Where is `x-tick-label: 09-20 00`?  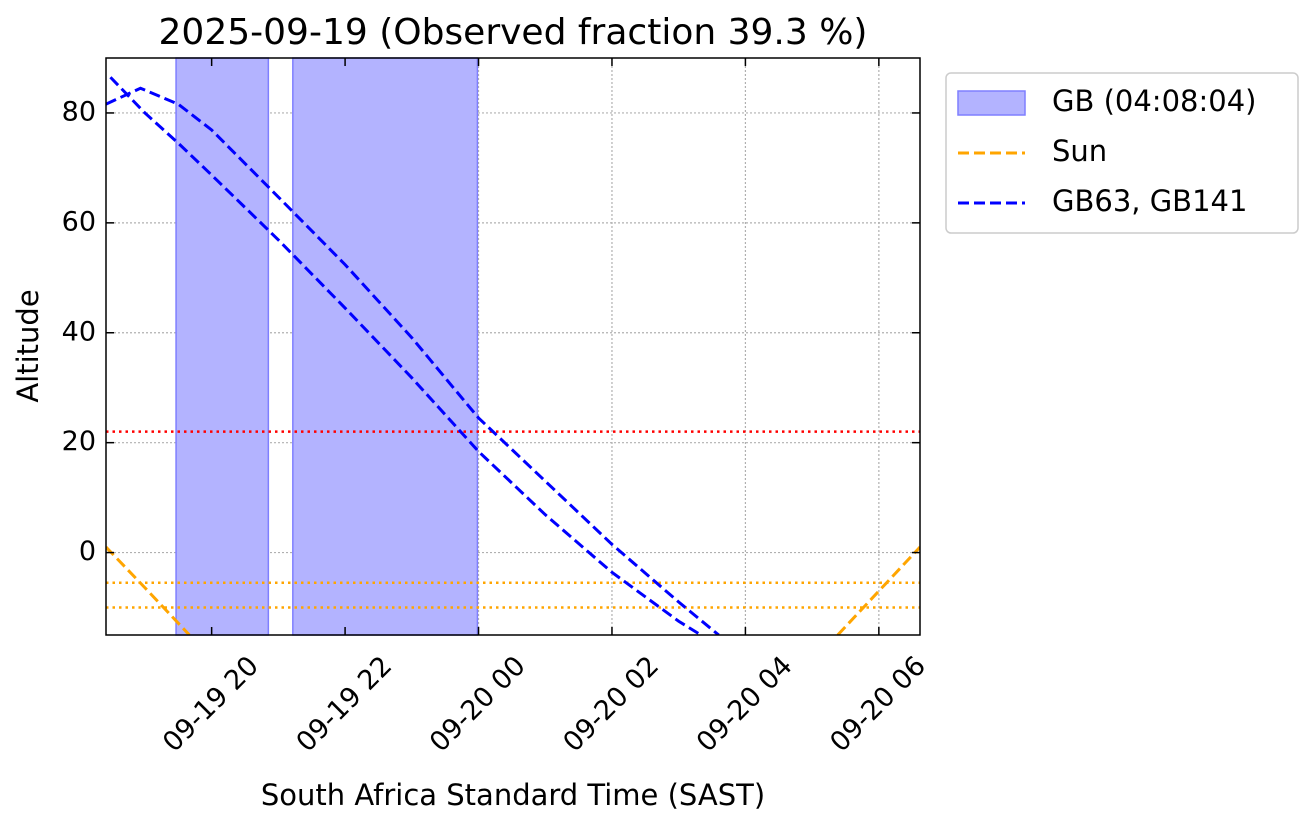 x-tick-label: 09-20 00 is located at coordinates (478, 704).